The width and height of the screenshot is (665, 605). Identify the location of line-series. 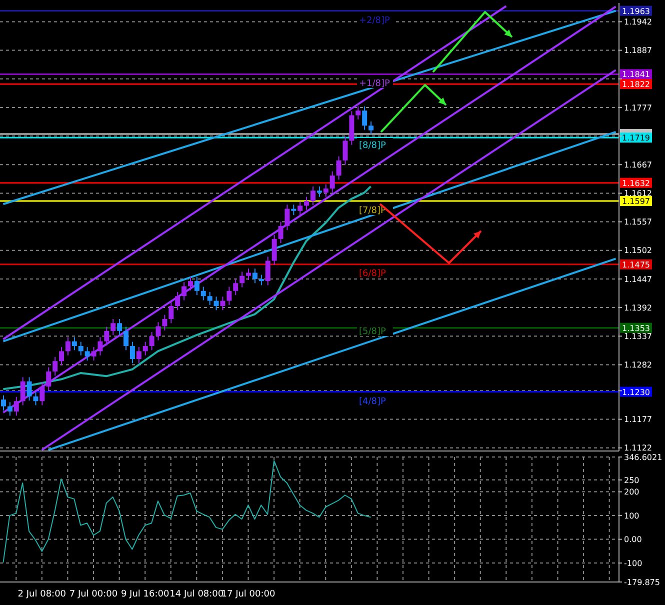
(187, 512).